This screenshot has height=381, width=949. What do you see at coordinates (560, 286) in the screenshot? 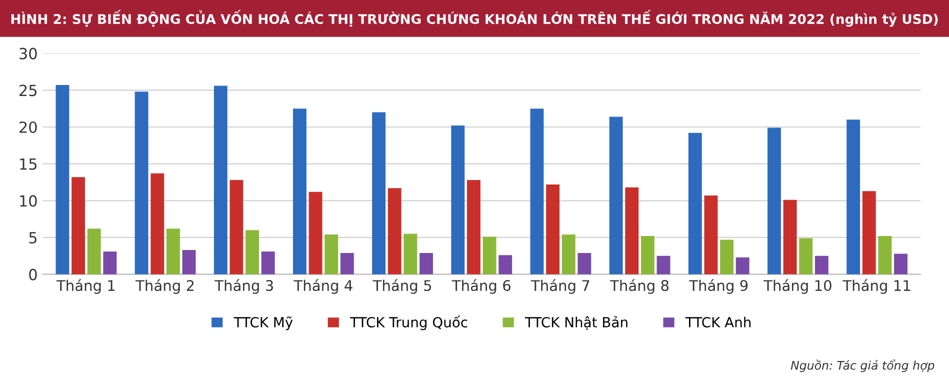
I see `x-tick-label: Tháng 7` at bounding box center [560, 286].